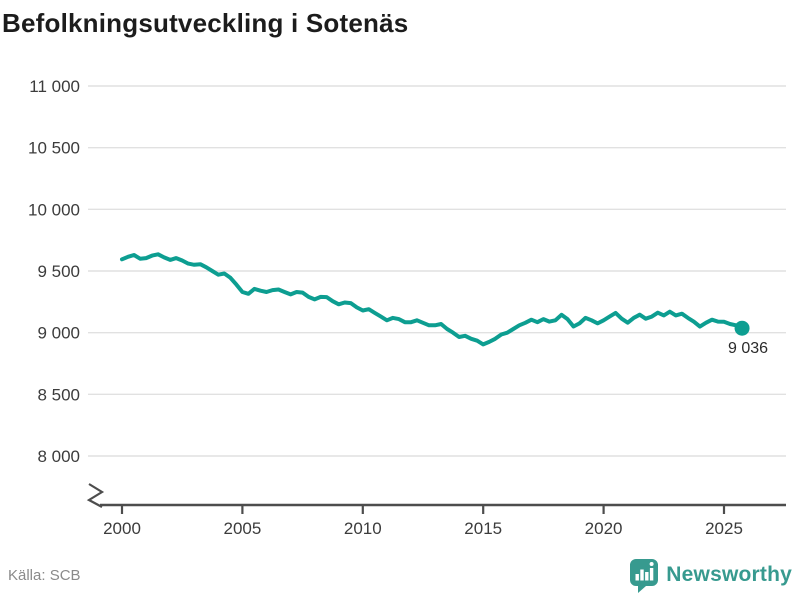 Image resolution: width=800 pixels, height=600 pixels. What do you see at coordinates (242, 528) in the screenshot?
I see `x-axis-tick-label: 2005` at bounding box center [242, 528].